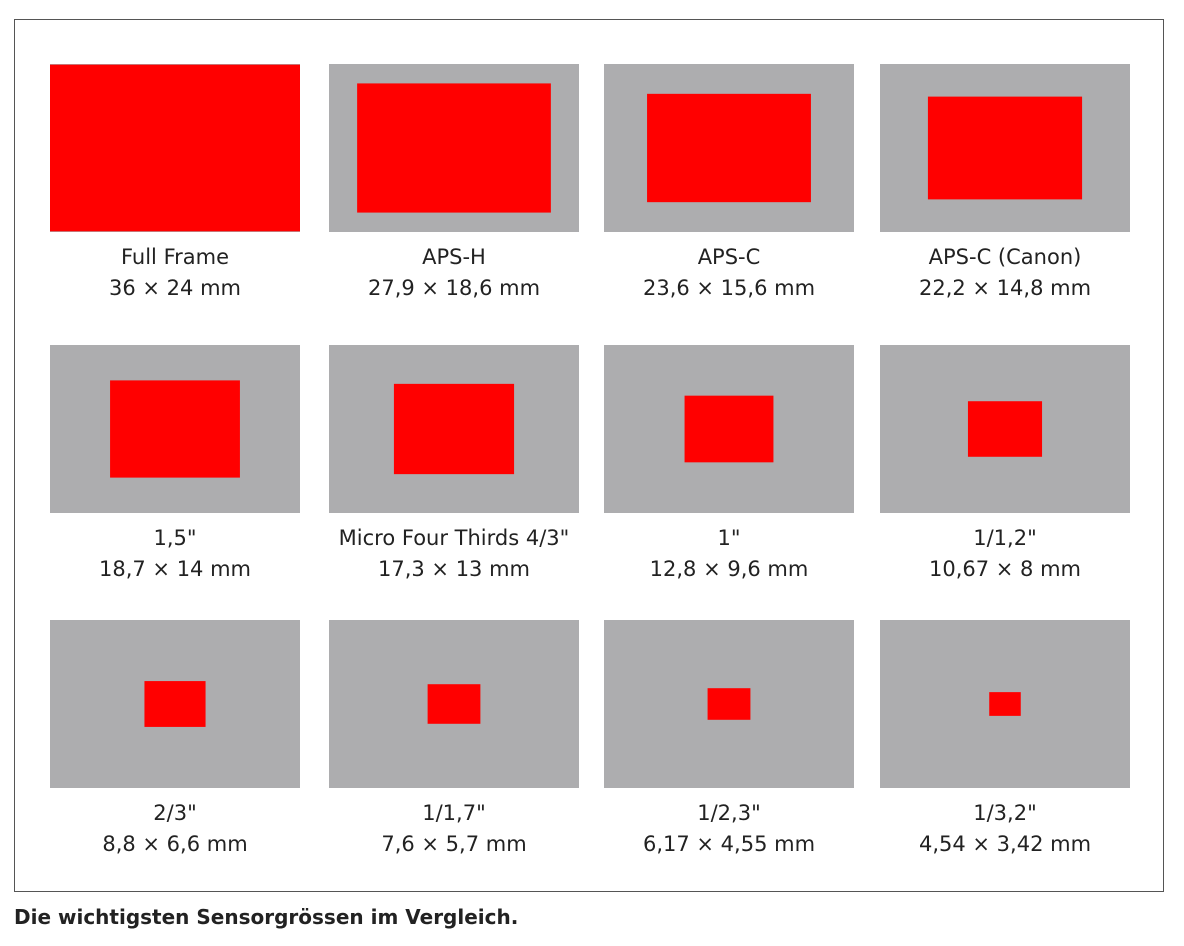 The width and height of the screenshot is (1184, 946). I want to click on sensor-size: 8,8 × 6,6 mm, so click(174, 844).